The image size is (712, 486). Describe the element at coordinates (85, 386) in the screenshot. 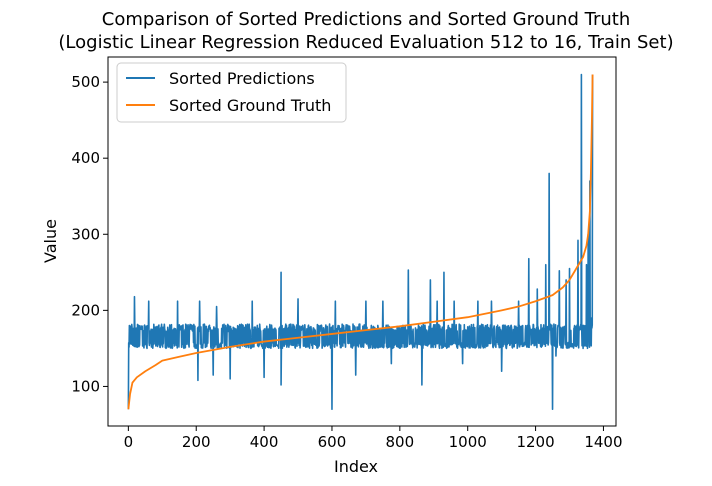

I see `y-tick-label: 100` at that location.